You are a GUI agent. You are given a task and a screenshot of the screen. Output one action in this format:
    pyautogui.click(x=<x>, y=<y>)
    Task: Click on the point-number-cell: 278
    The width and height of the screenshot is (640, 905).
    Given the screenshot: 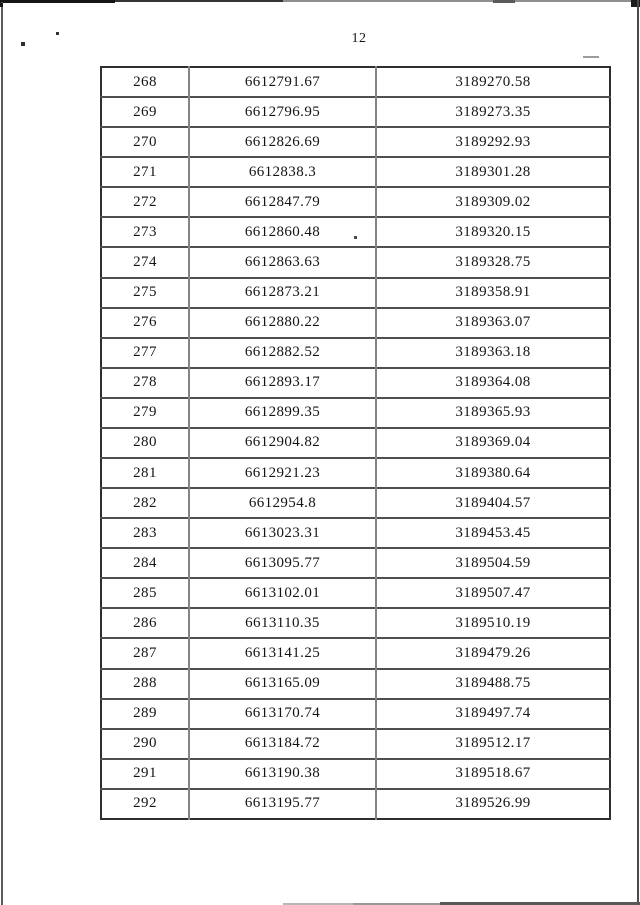 What is the action you would take?
    pyautogui.click(x=145, y=382)
    